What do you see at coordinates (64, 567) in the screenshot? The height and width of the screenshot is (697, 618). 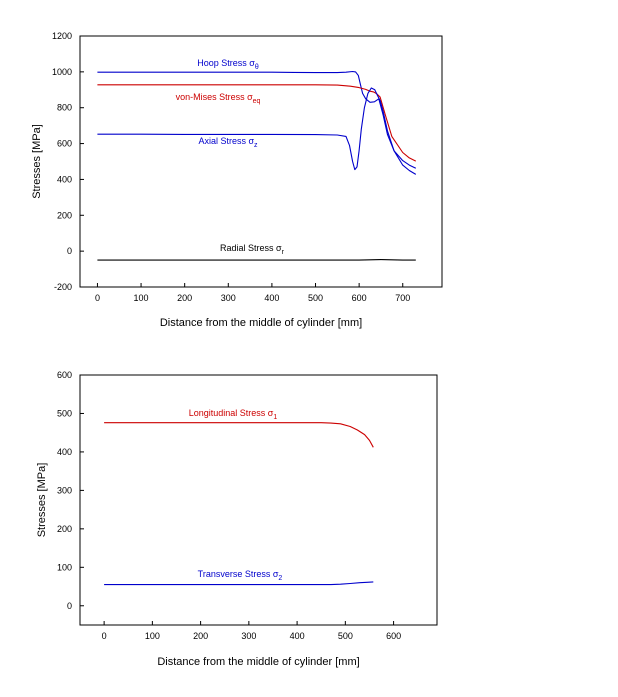 I see `y-tick-label: 100` at bounding box center [64, 567].